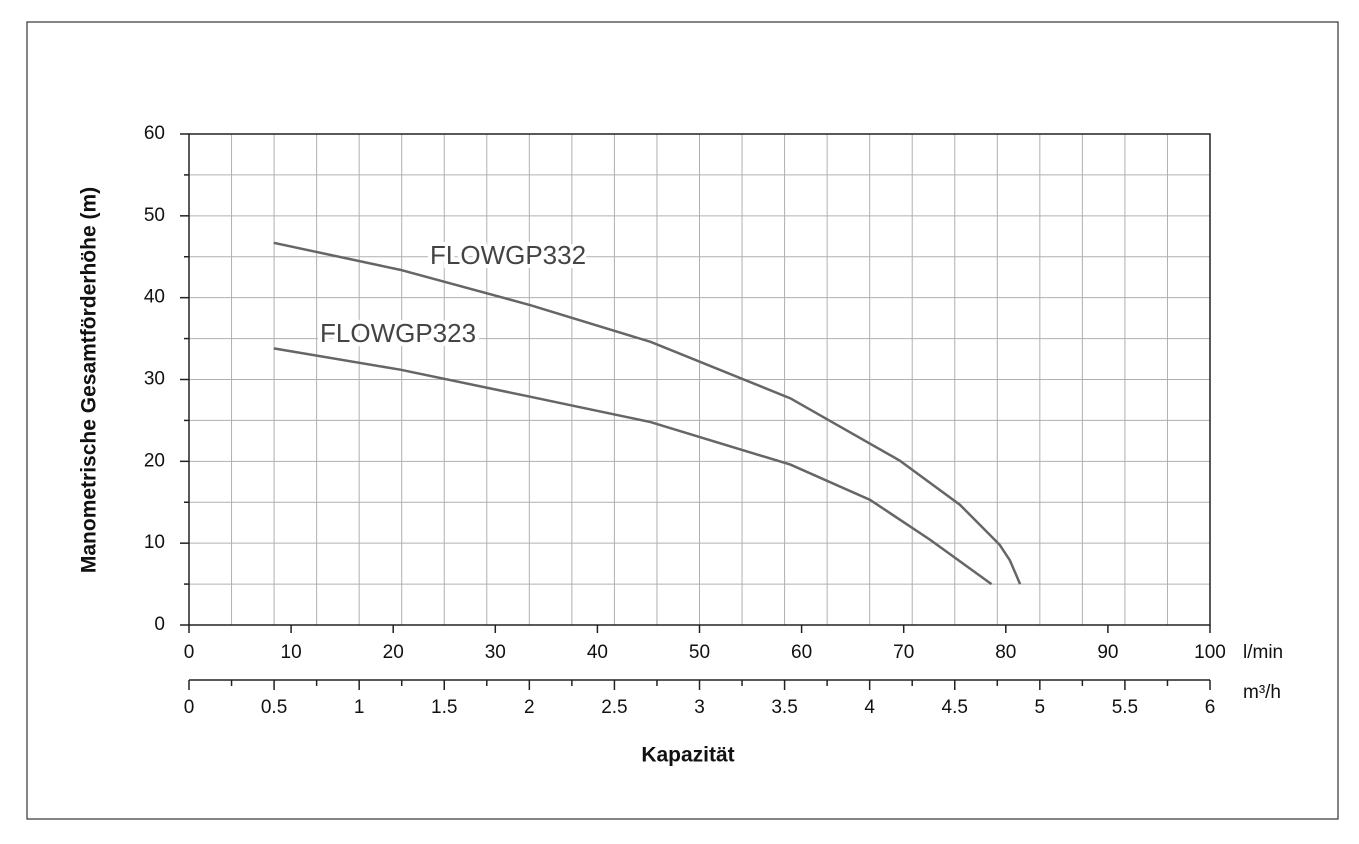  What do you see at coordinates (699, 707) in the screenshot?
I see `x2-tick-label: 3` at bounding box center [699, 707].